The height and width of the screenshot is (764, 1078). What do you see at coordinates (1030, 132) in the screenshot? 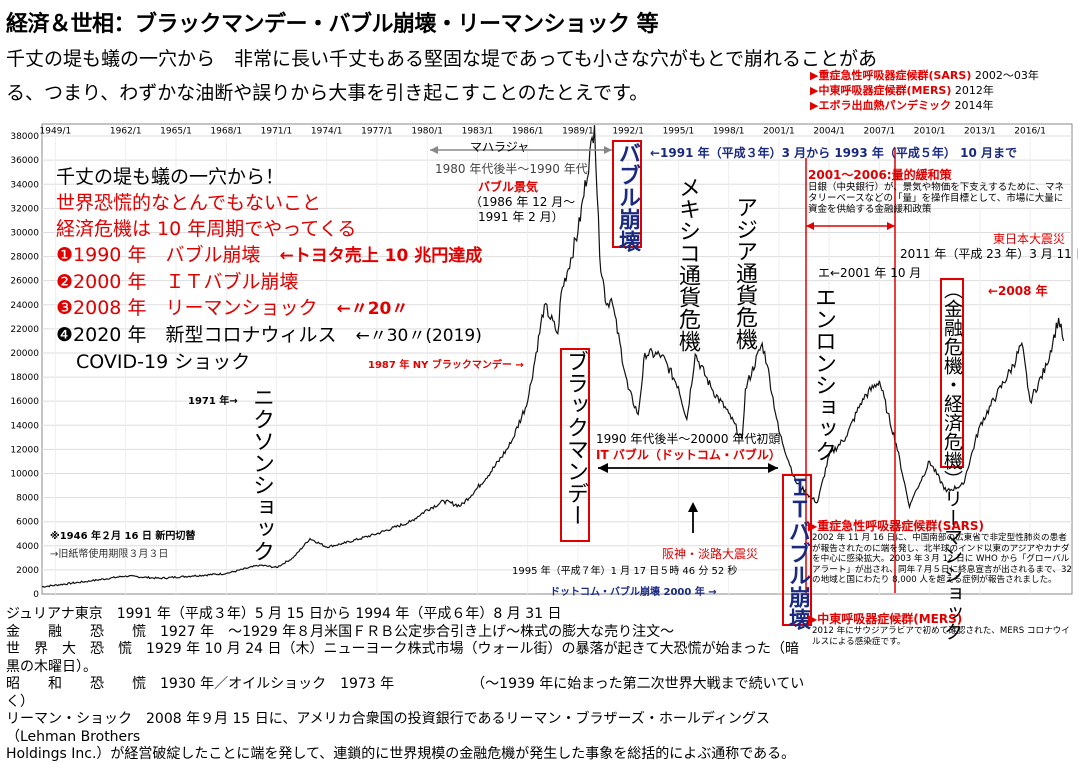
I see `x-tick-label: 2016/1` at bounding box center [1030, 132].